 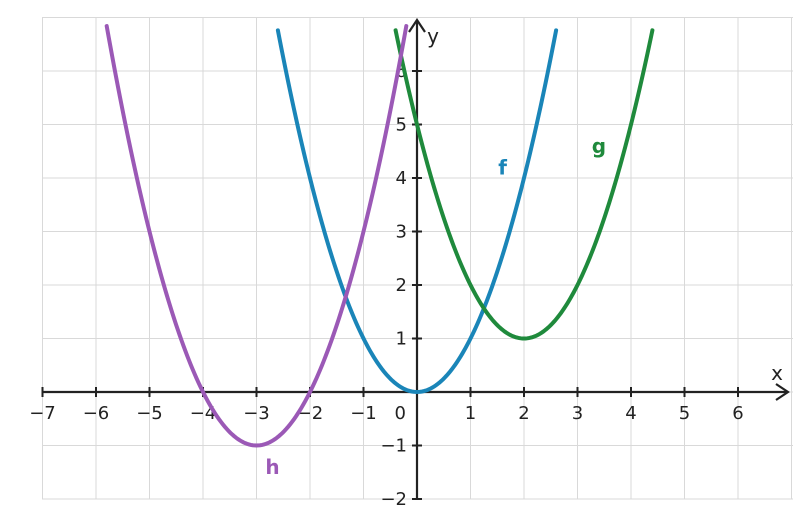 What do you see at coordinates (599, 146) in the screenshot?
I see `curve-label-g: g` at bounding box center [599, 146].